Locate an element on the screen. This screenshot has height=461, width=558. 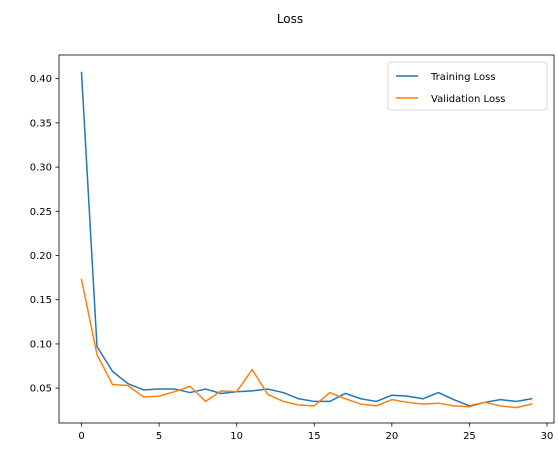
legend-box is located at coordinates (467, 86).